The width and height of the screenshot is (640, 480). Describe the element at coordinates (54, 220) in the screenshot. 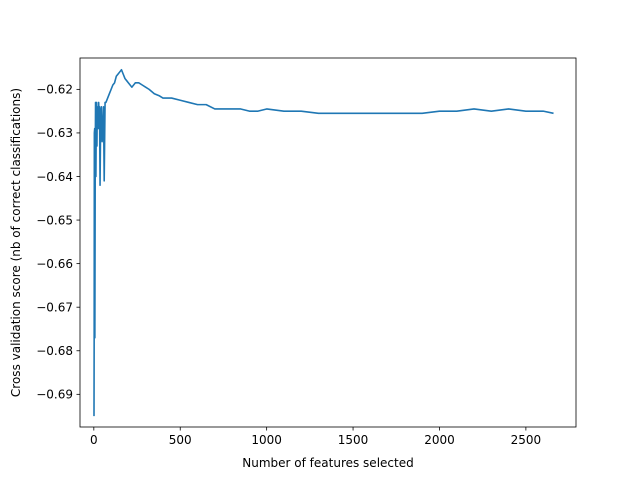

I see `y-tick-label: −0.65` at that location.